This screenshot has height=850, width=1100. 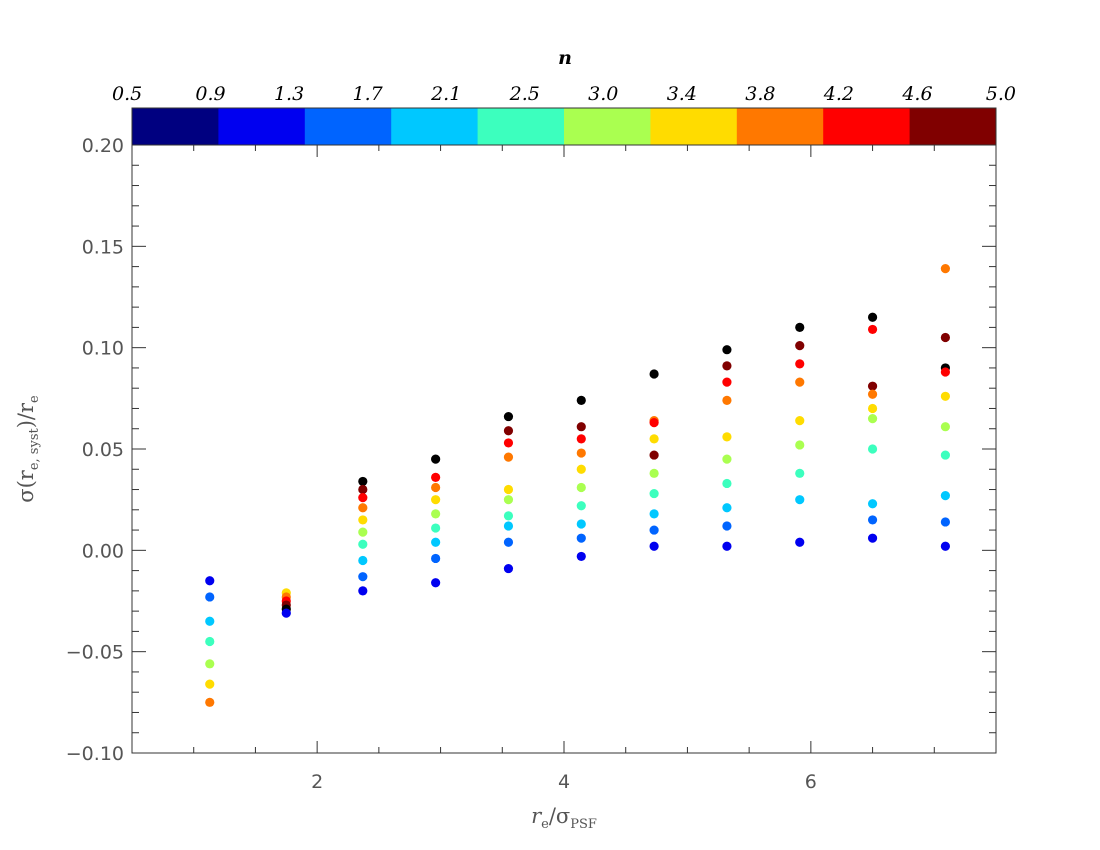 I want to click on colorbar-title: n, so click(x=565, y=58).